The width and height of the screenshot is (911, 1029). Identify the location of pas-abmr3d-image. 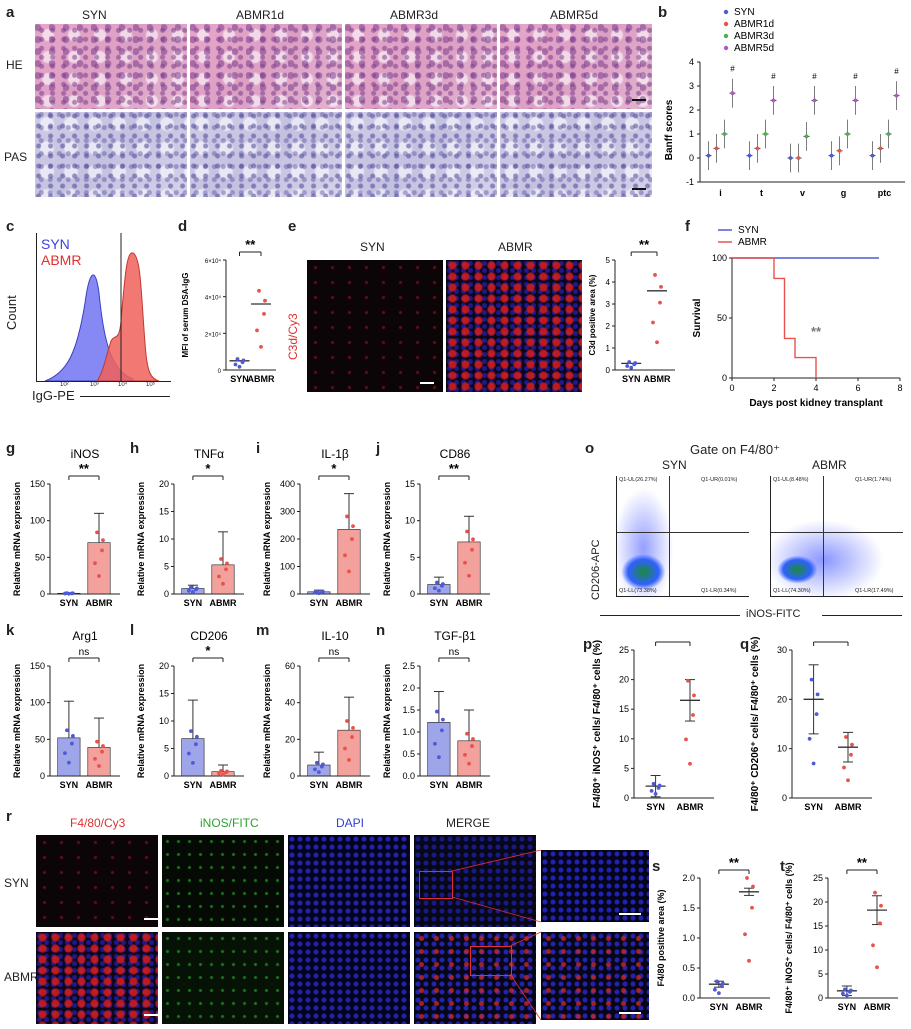
(421, 154).